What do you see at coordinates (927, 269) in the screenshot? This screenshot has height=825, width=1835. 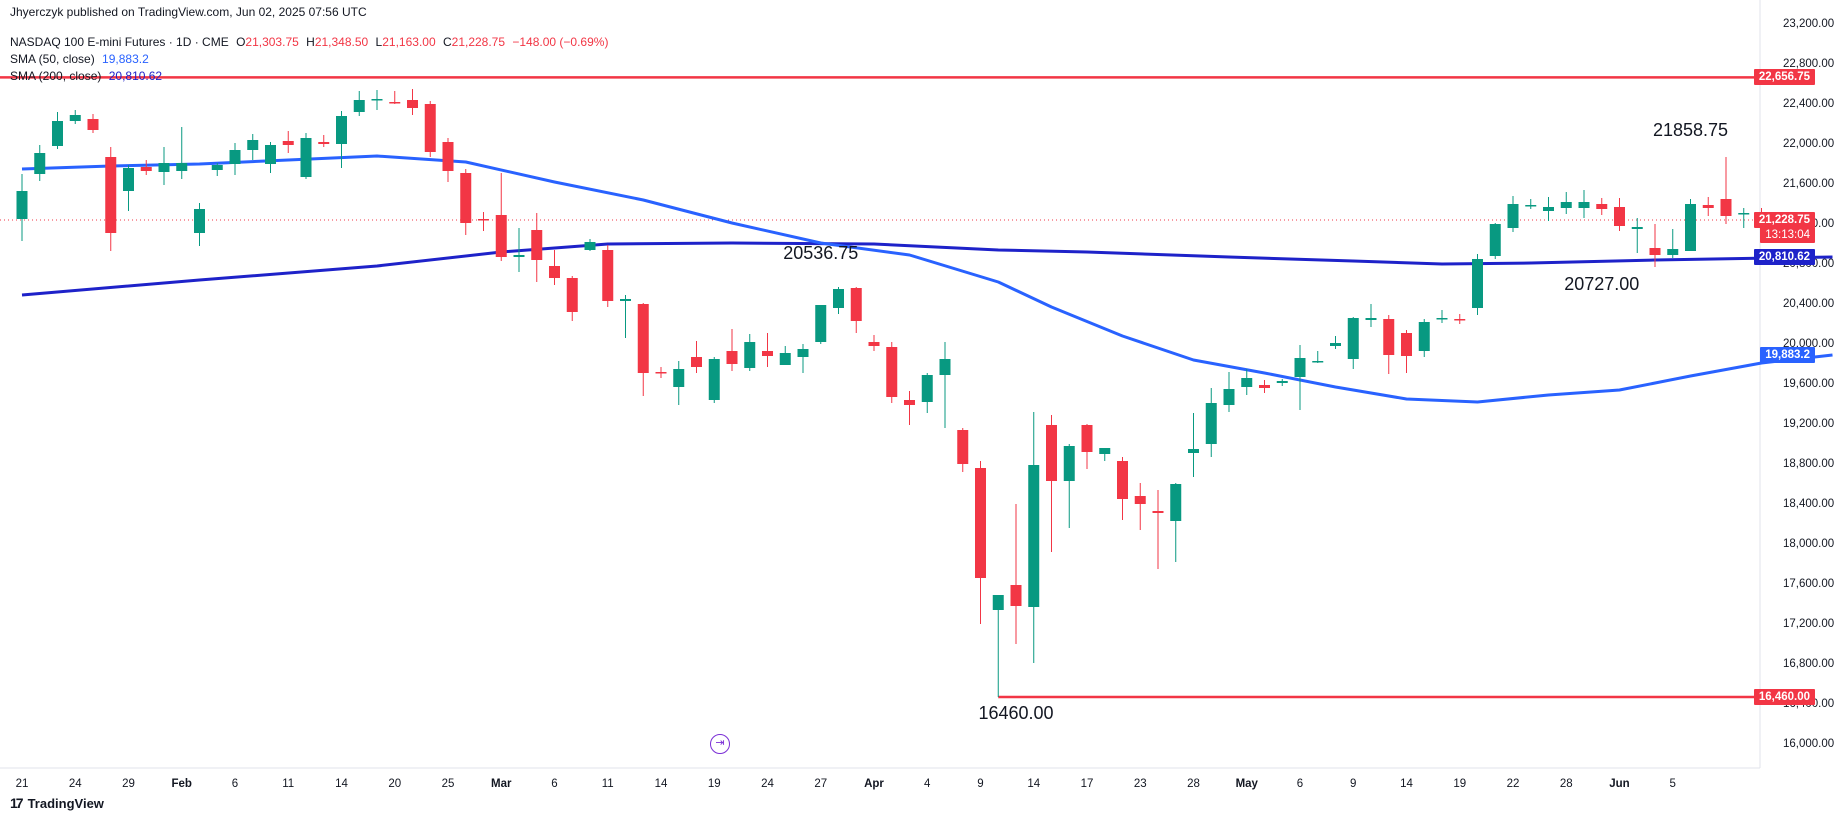 I see `sma200-line` at bounding box center [927, 269].